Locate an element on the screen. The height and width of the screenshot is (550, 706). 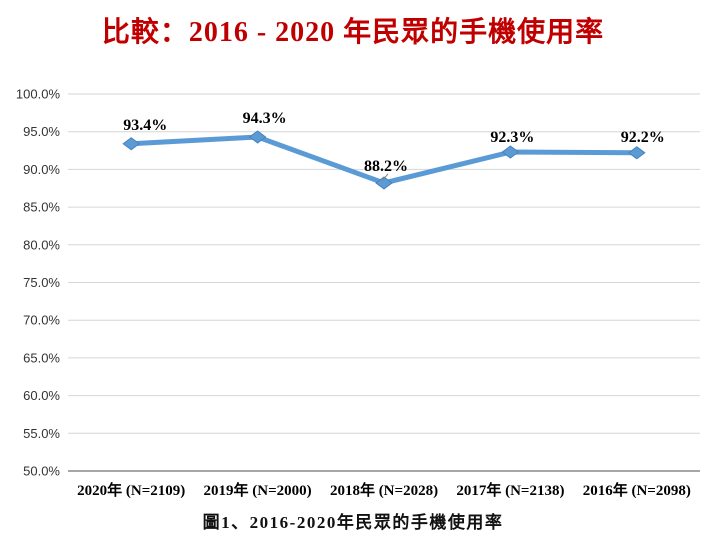
y-axis-tick-label: 95.0% is located at coordinates (41, 131).